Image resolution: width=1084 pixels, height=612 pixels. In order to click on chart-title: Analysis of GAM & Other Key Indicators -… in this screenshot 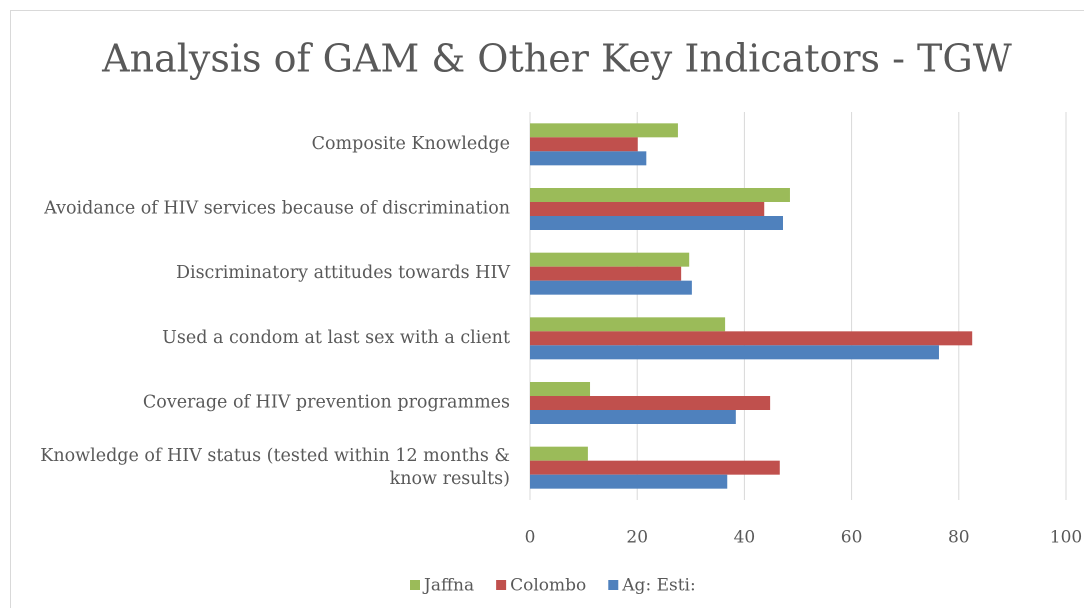, I will do `click(556, 59)`.